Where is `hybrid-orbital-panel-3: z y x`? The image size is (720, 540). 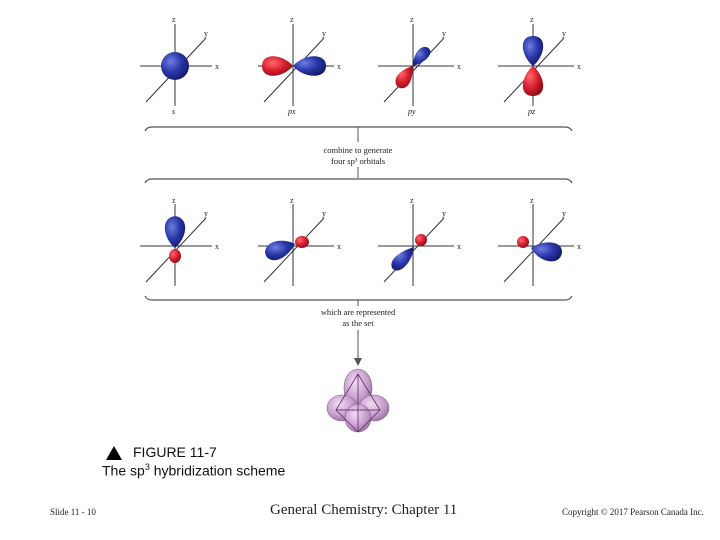
hybrid-orbital-panel-3: z y x is located at coordinates (419, 241).